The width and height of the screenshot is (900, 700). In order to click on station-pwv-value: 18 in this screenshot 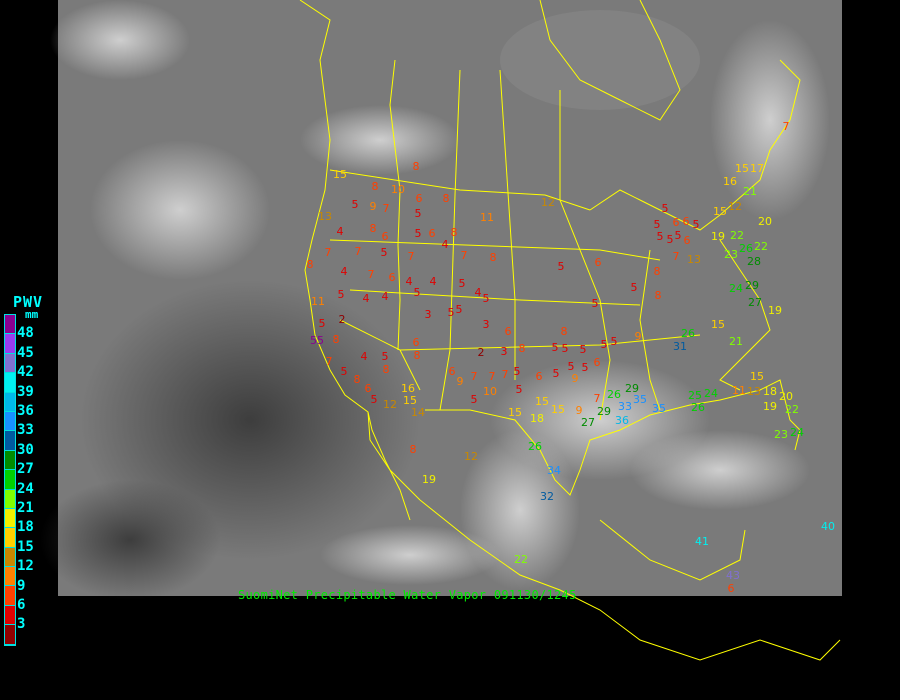, I will do `click(770, 391)`.